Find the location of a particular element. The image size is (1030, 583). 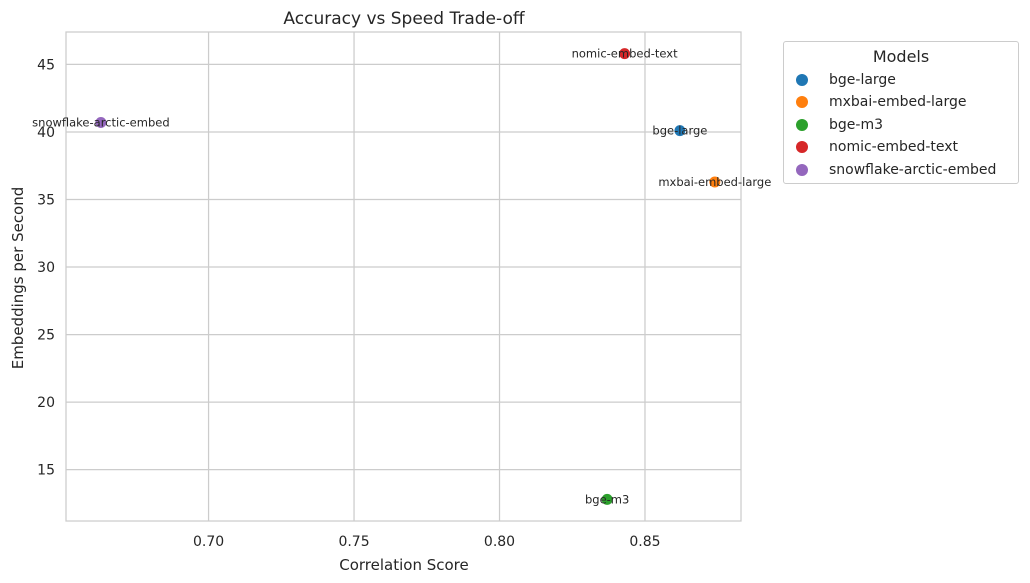

point-bge-m3 is located at coordinates (607, 499).